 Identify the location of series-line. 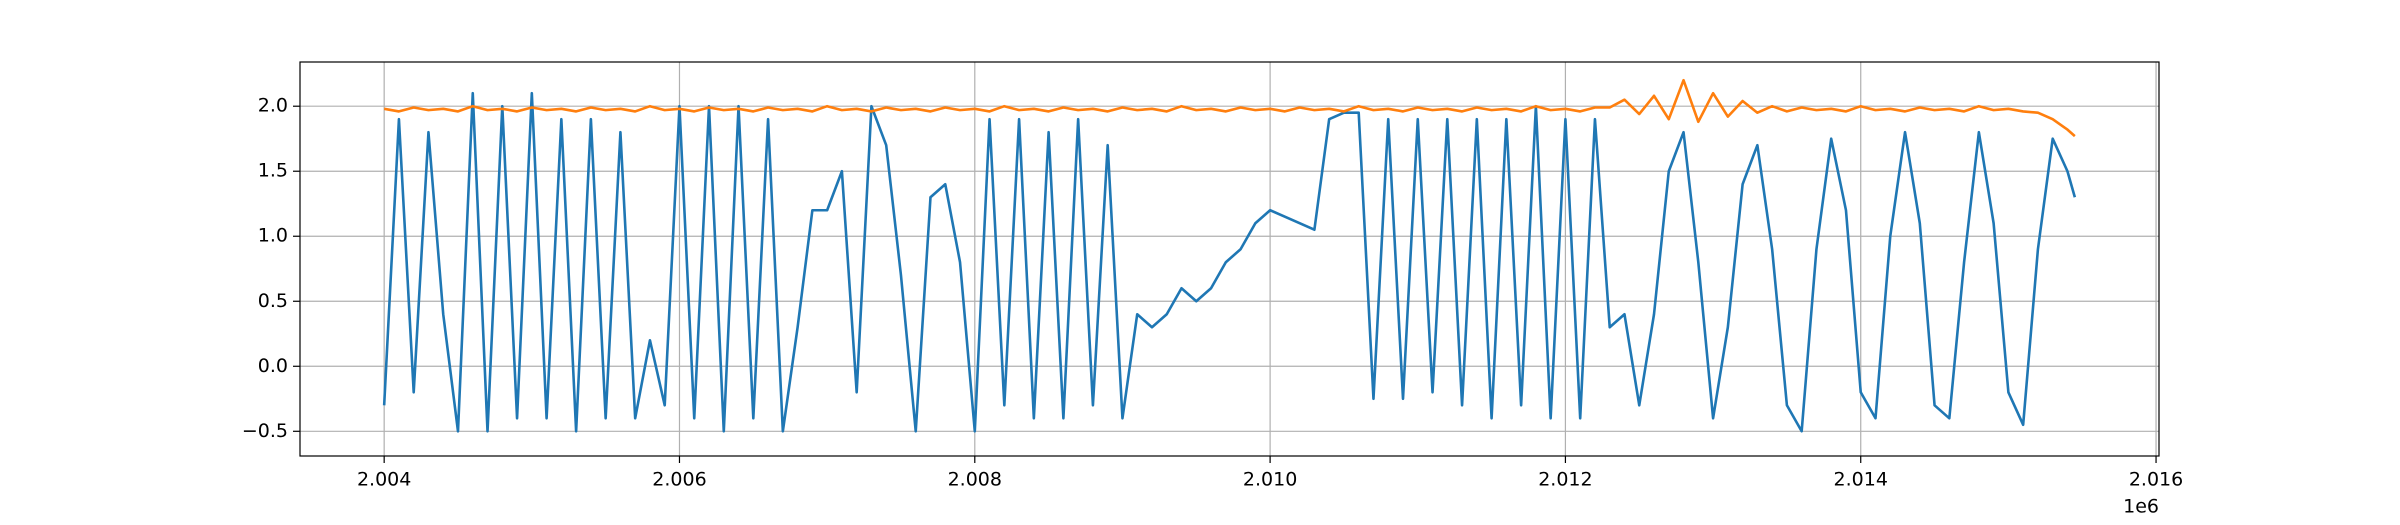
(1229, 108).